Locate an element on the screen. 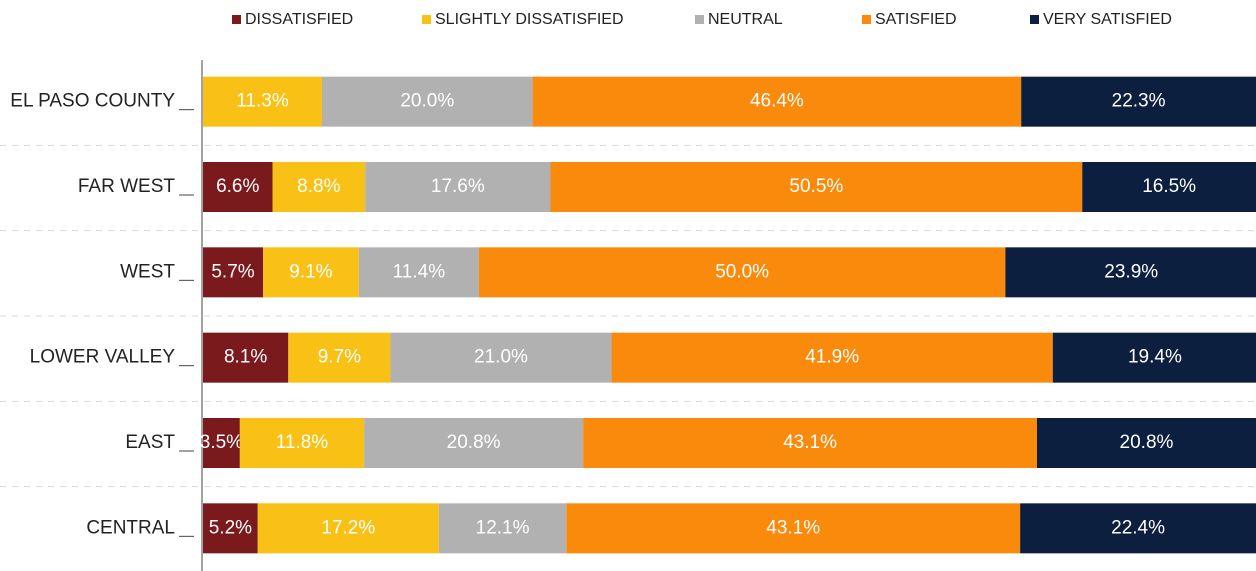 This screenshot has width=1256, height=571. value-label: 23.9% is located at coordinates (1131, 271).